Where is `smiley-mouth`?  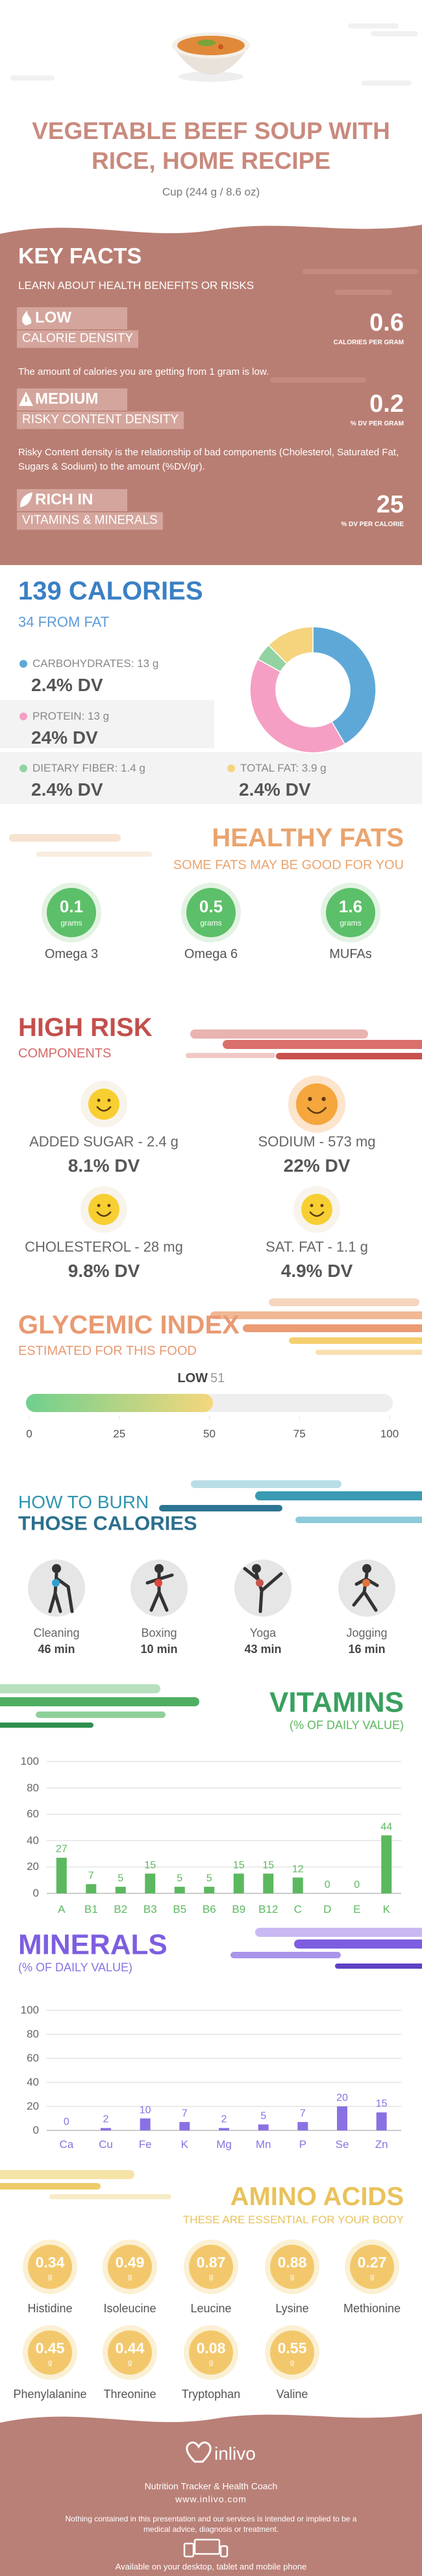
smiley-mouth is located at coordinates (316, 1110).